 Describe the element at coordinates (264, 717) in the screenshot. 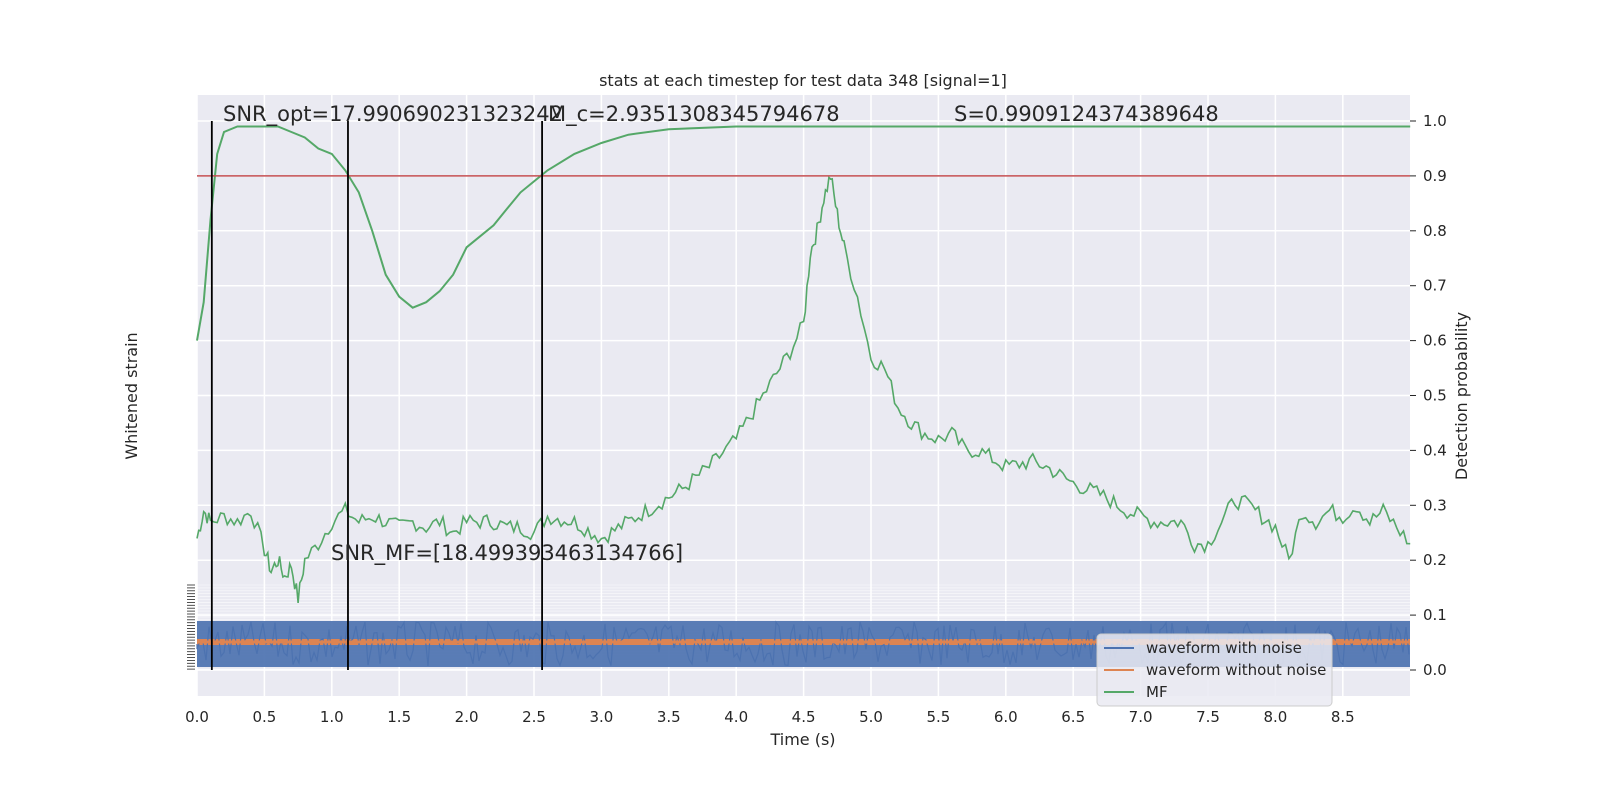

I see `x-tick-label: 0.5` at that location.